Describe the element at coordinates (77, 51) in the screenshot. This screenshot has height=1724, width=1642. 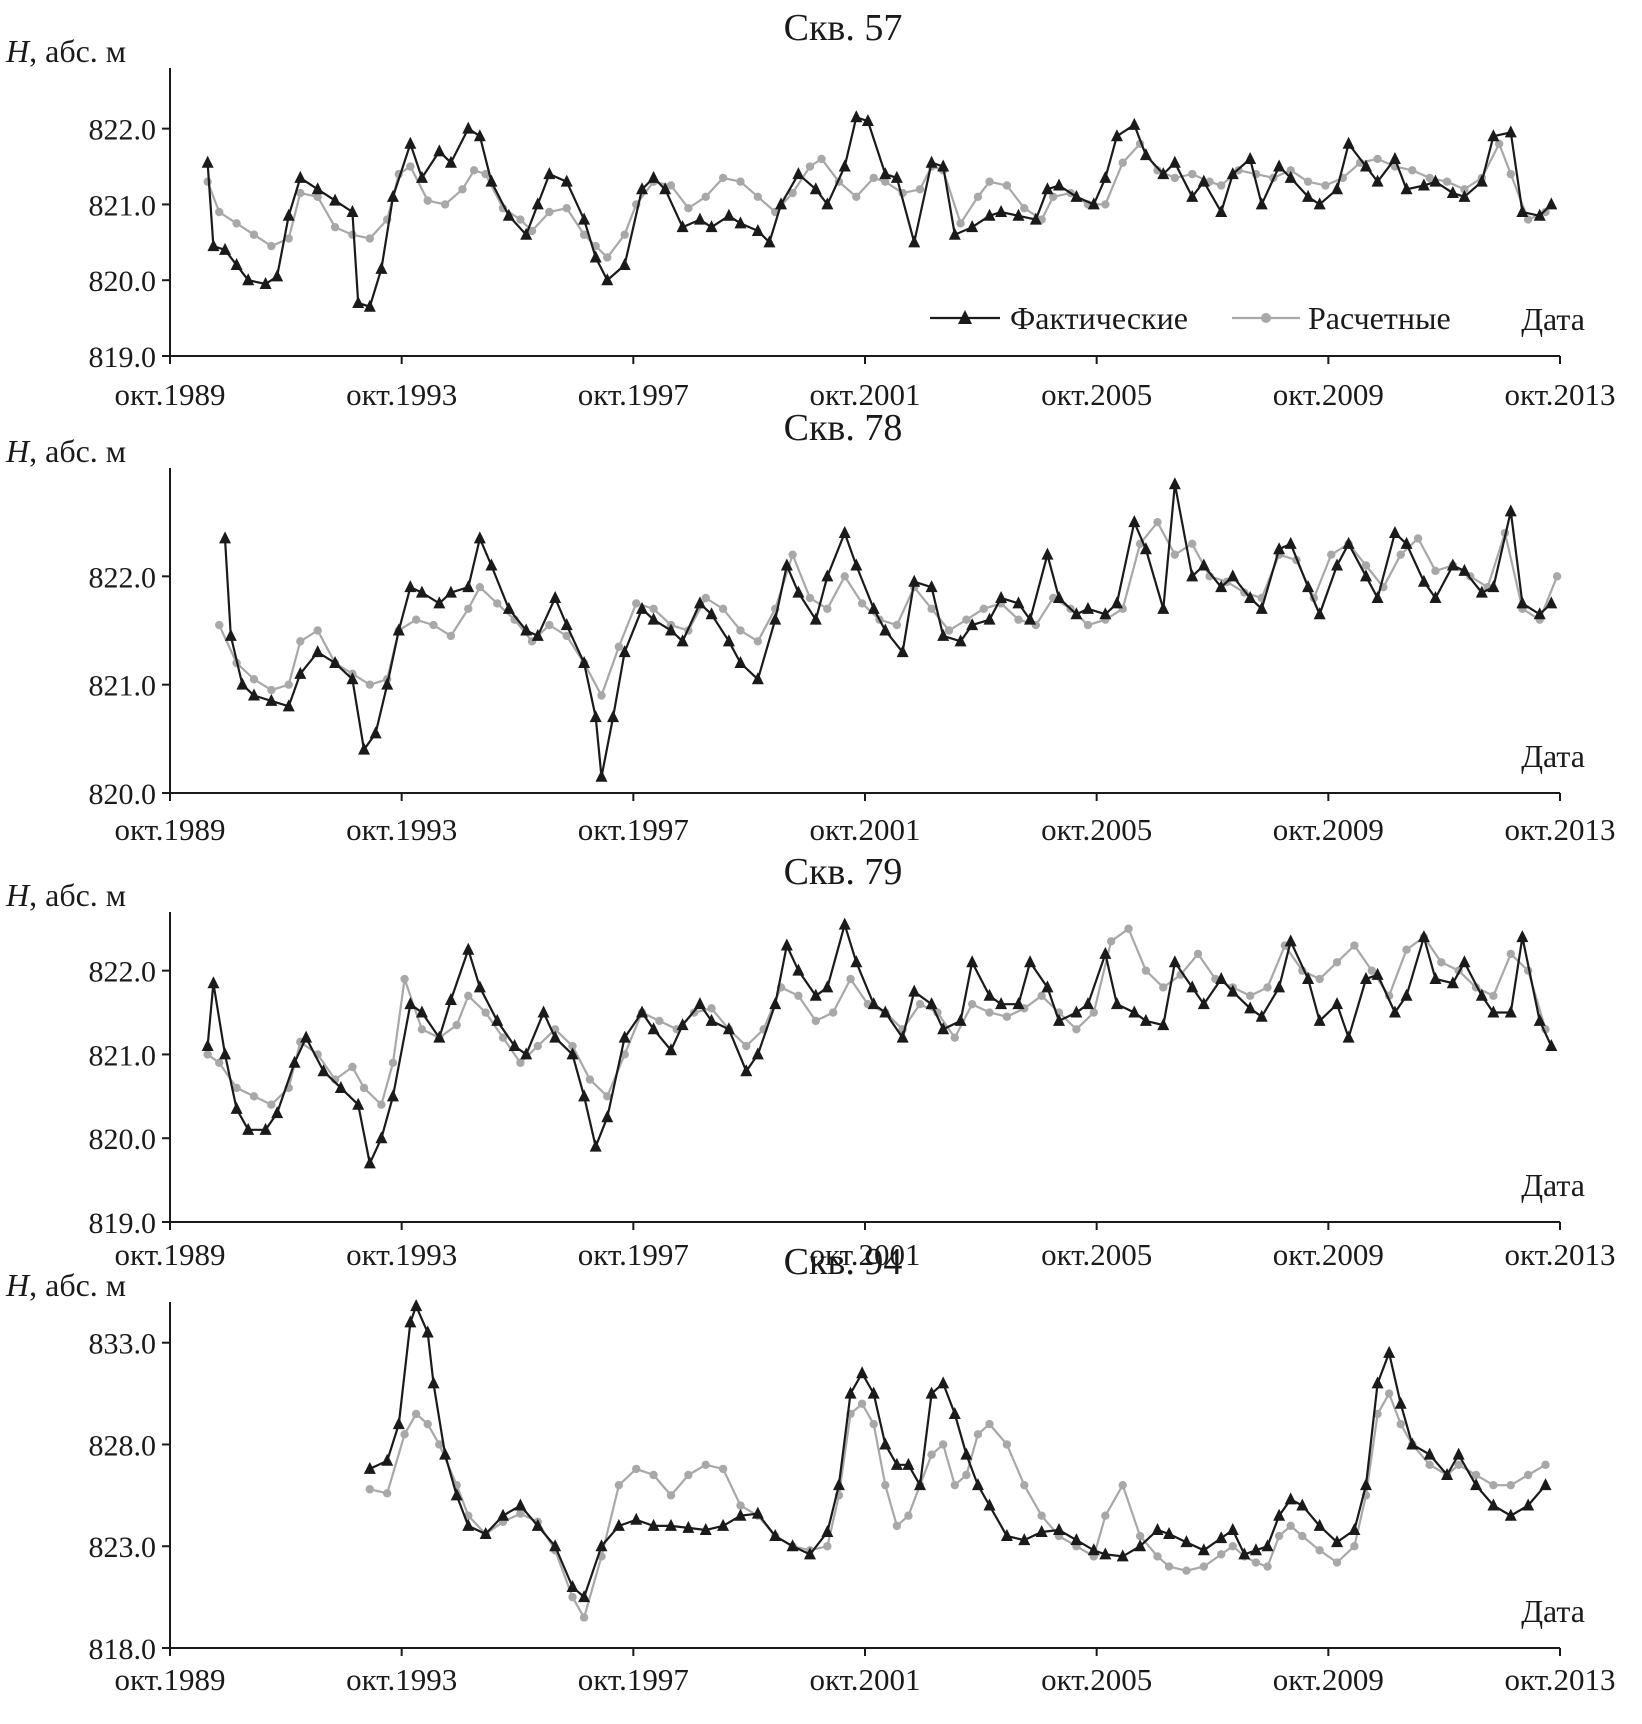
I see `y-axis-unit: , абс. м` at that location.